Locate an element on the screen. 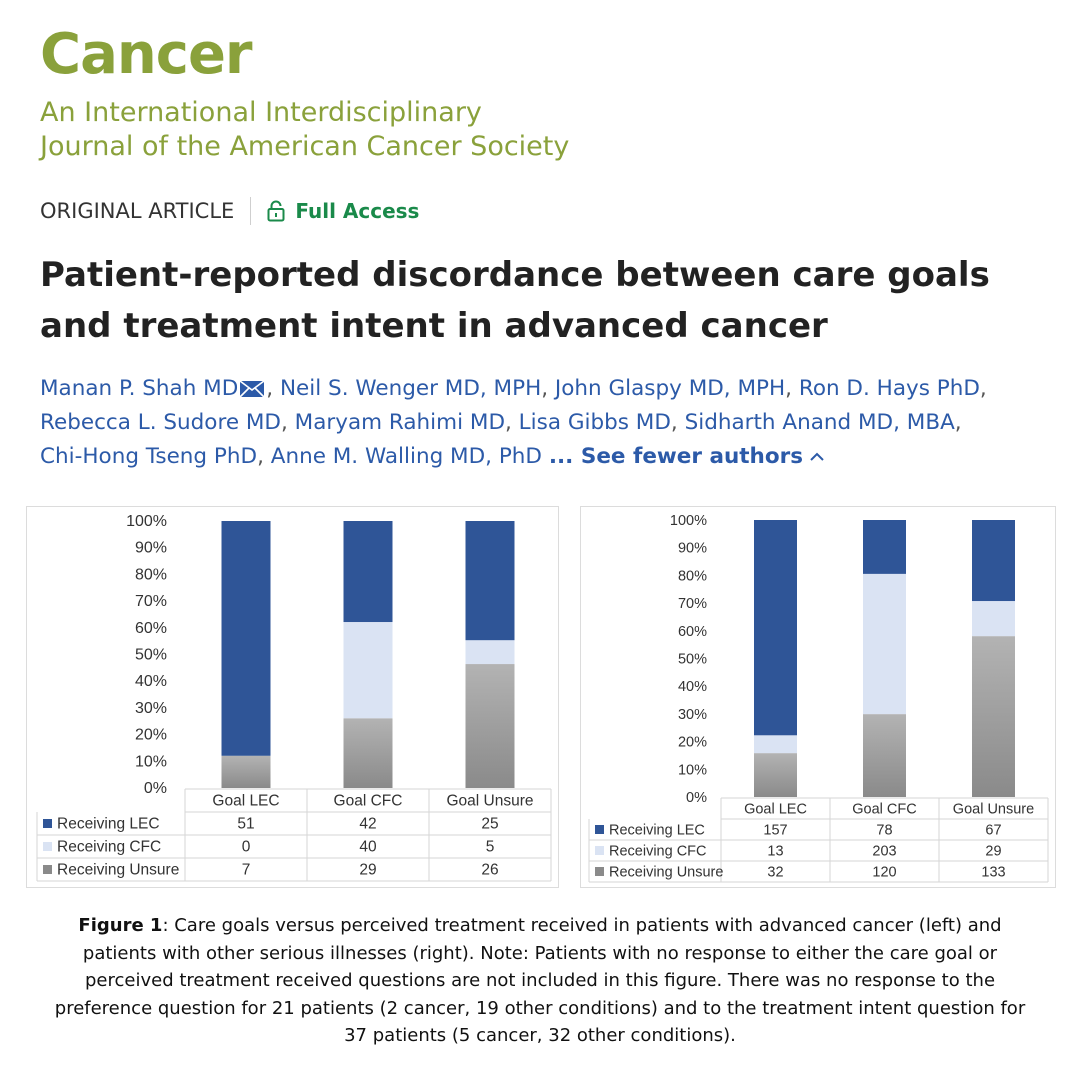  author-name: Maryam Rahimi MD is located at coordinates (399, 422).